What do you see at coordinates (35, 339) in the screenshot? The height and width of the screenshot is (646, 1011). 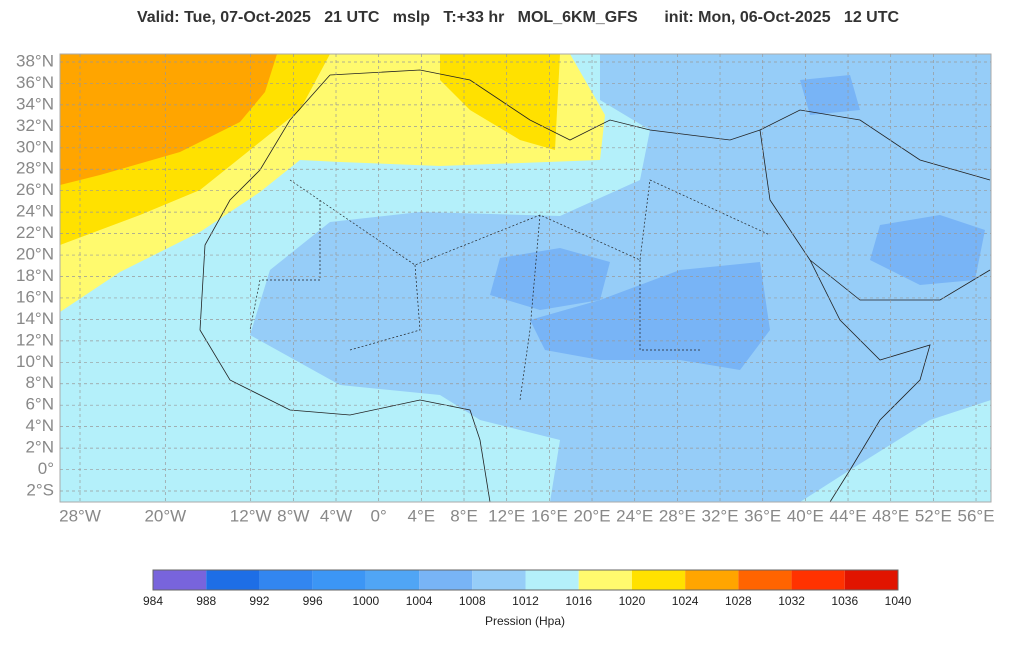 I see `lat-tick-label: 12°N` at bounding box center [35, 339].